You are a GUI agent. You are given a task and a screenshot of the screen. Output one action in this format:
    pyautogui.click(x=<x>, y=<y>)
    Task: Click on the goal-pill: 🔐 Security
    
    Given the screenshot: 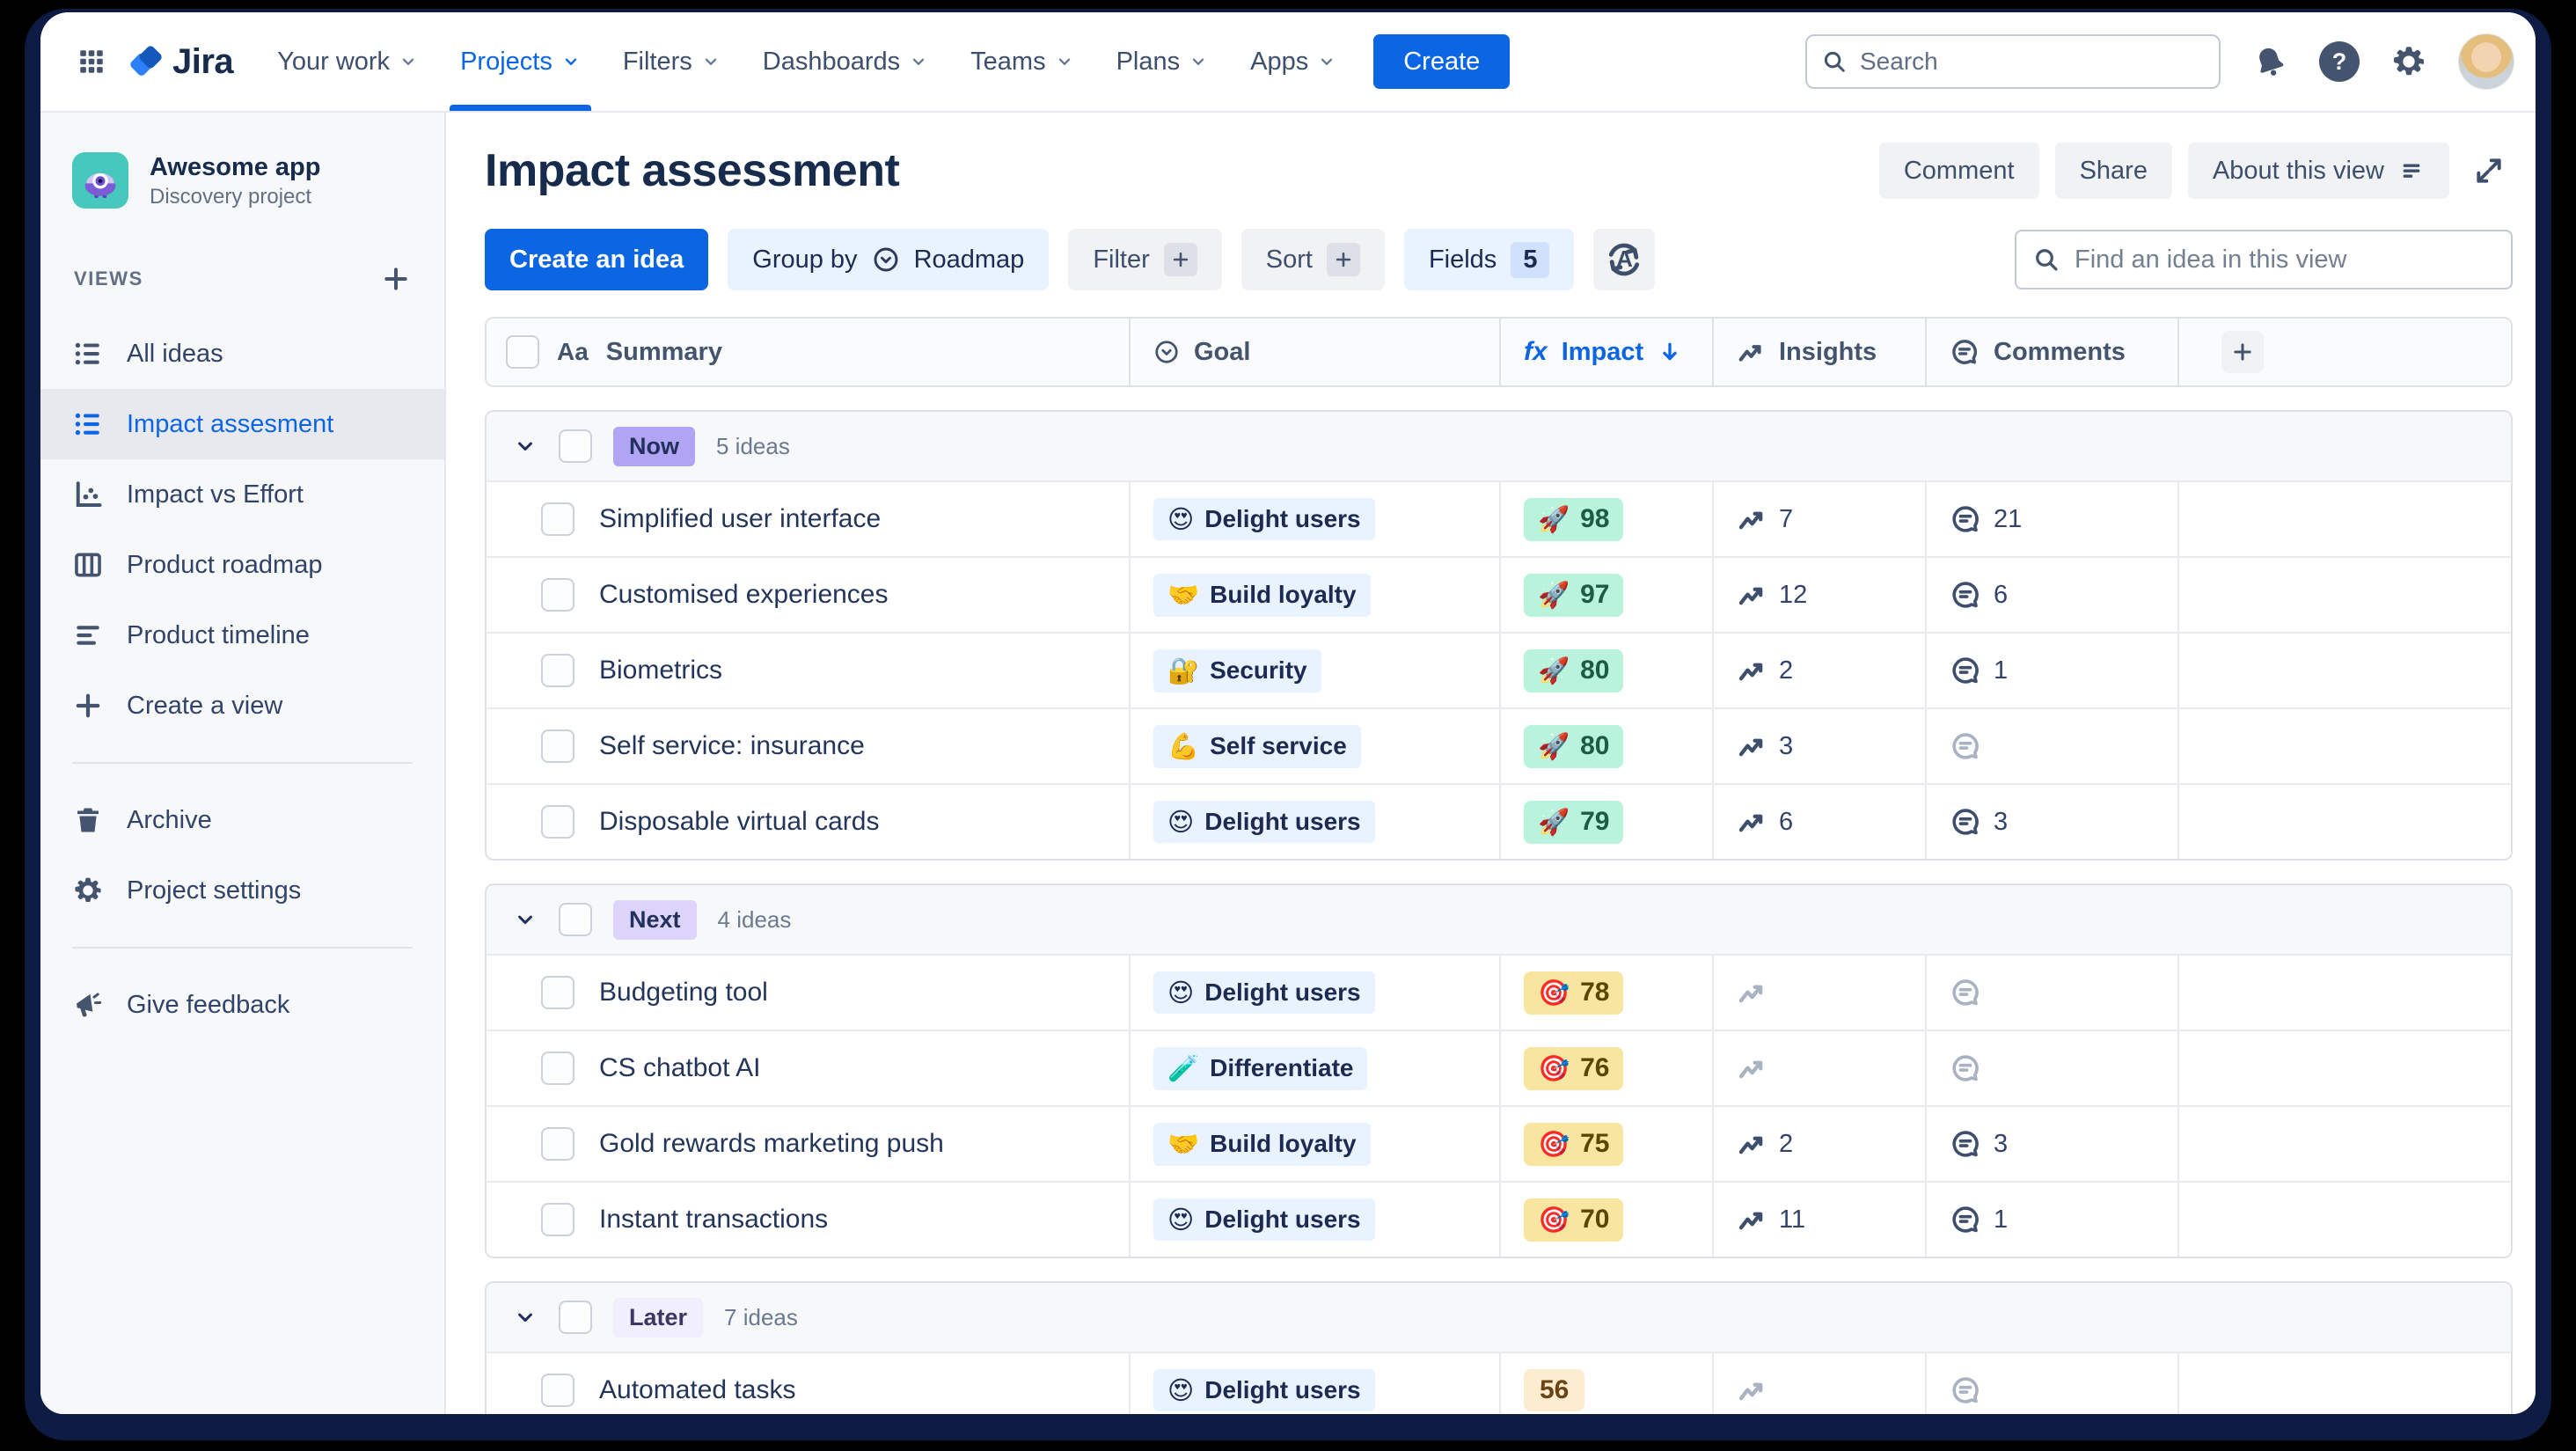 What is the action you would take?
    pyautogui.click(x=1237, y=671)
    